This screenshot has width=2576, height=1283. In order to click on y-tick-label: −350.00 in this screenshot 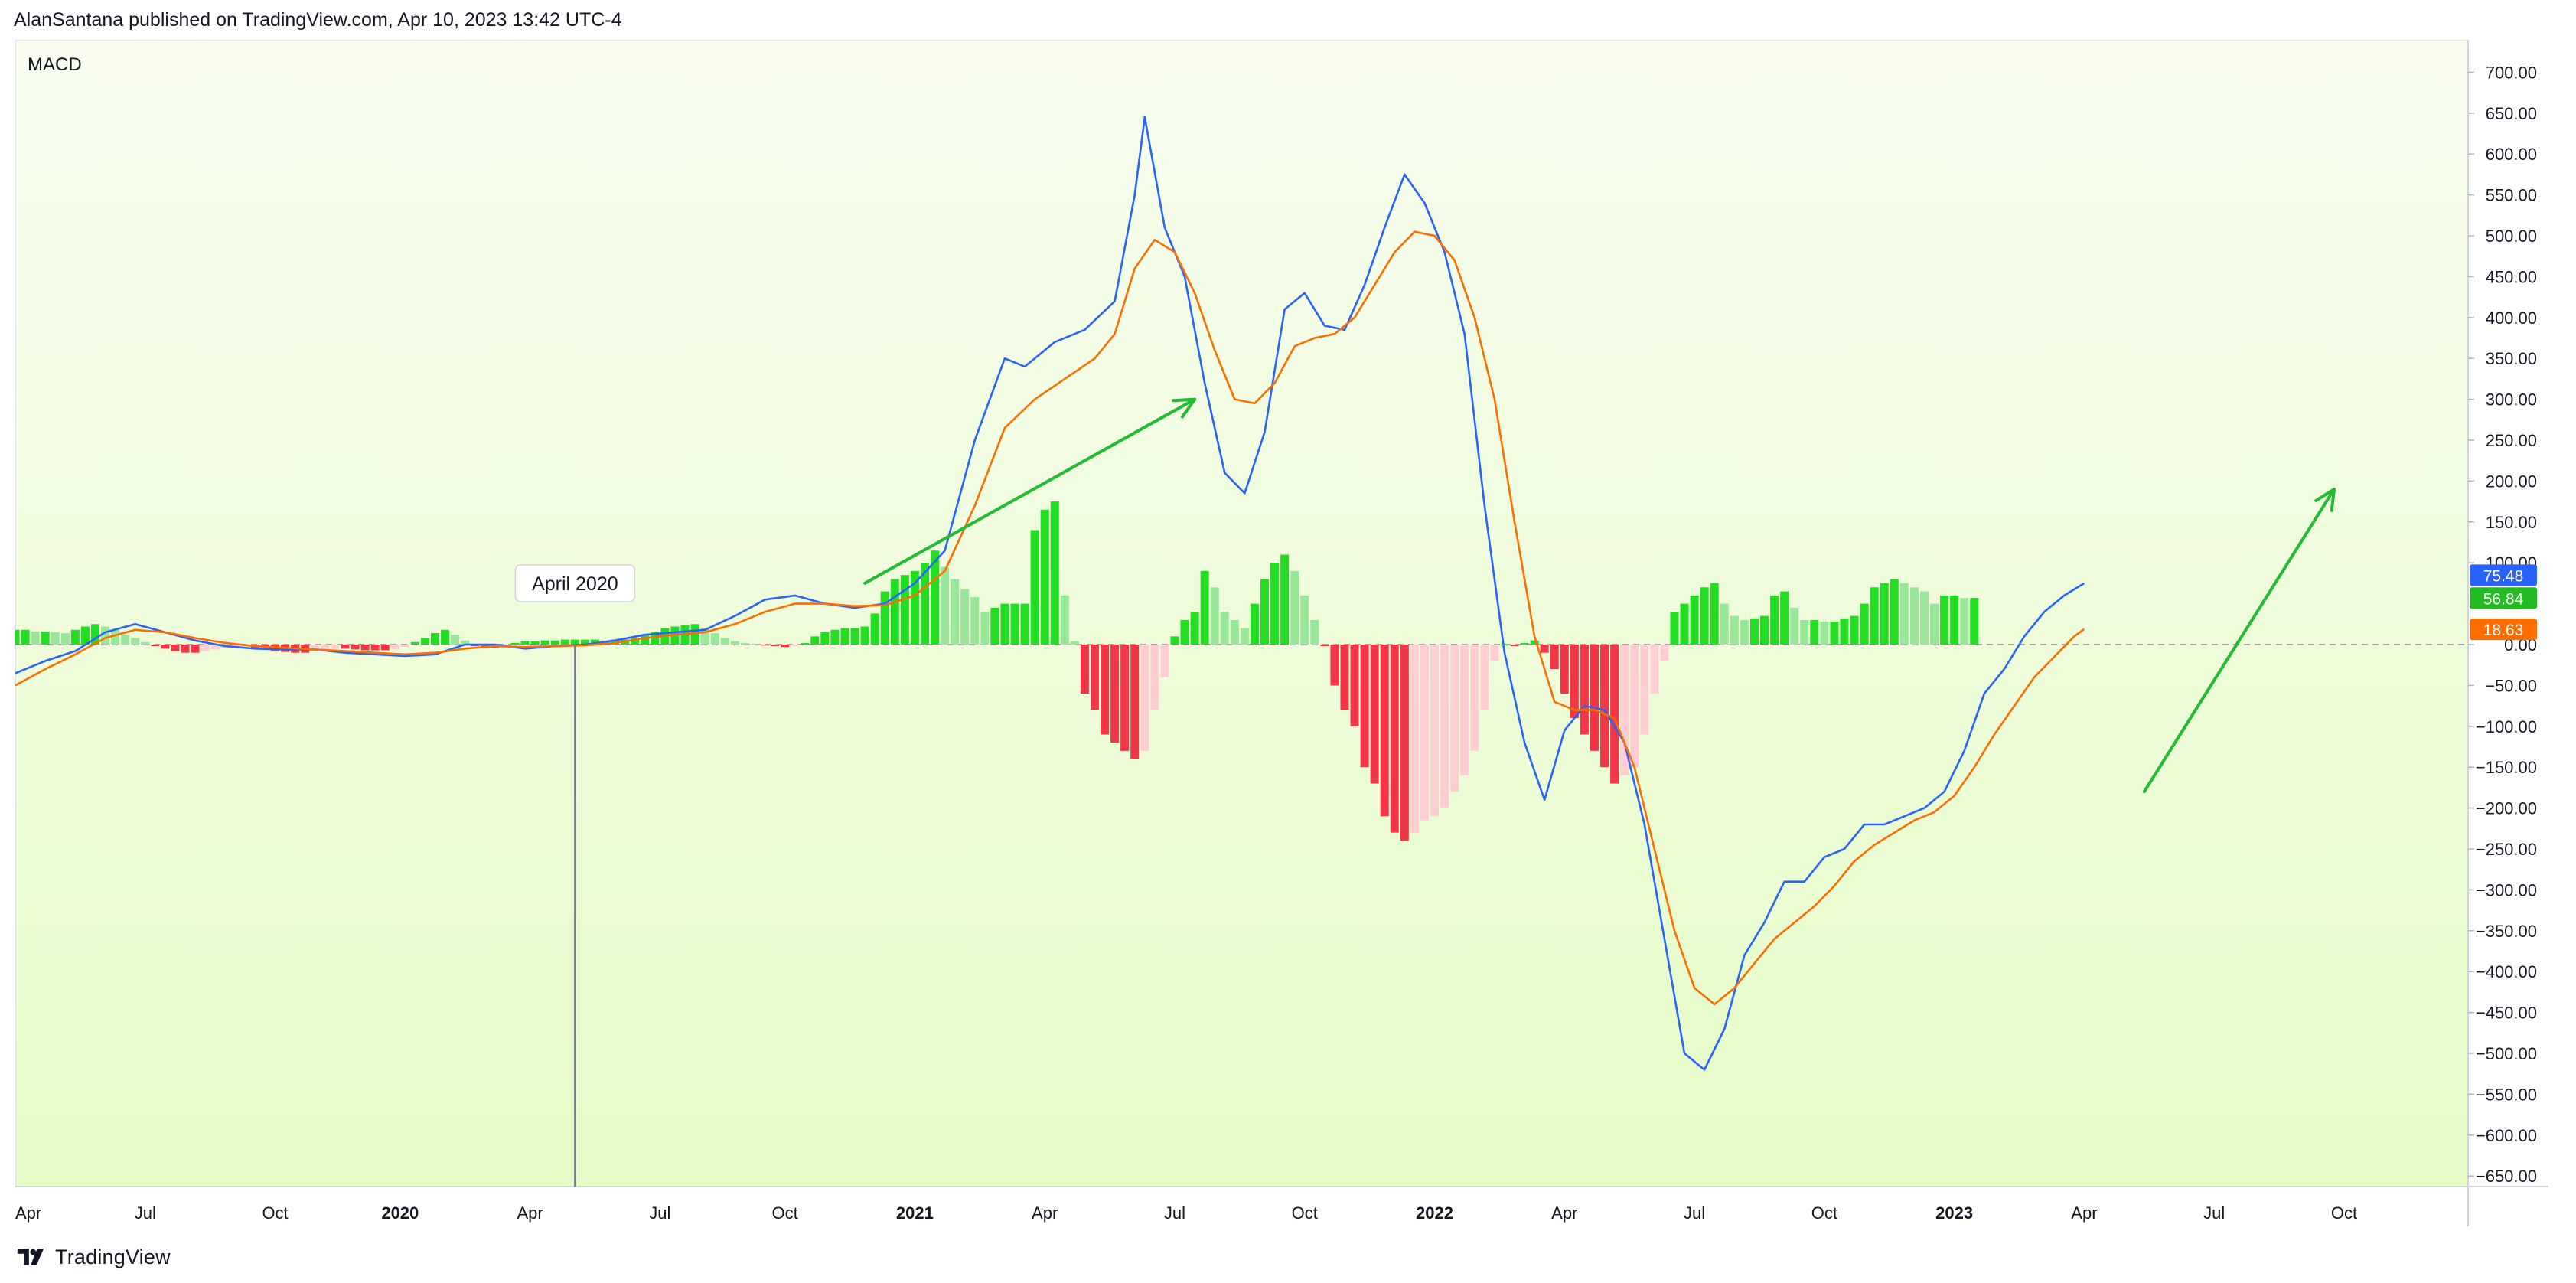, I will do `click(2507, 931)`.